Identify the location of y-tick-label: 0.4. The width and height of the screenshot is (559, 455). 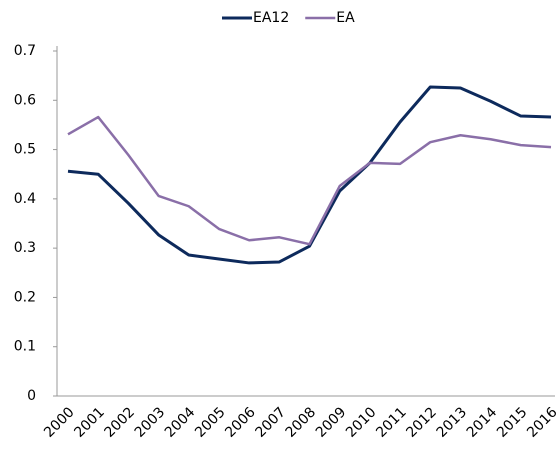
(25, 199).